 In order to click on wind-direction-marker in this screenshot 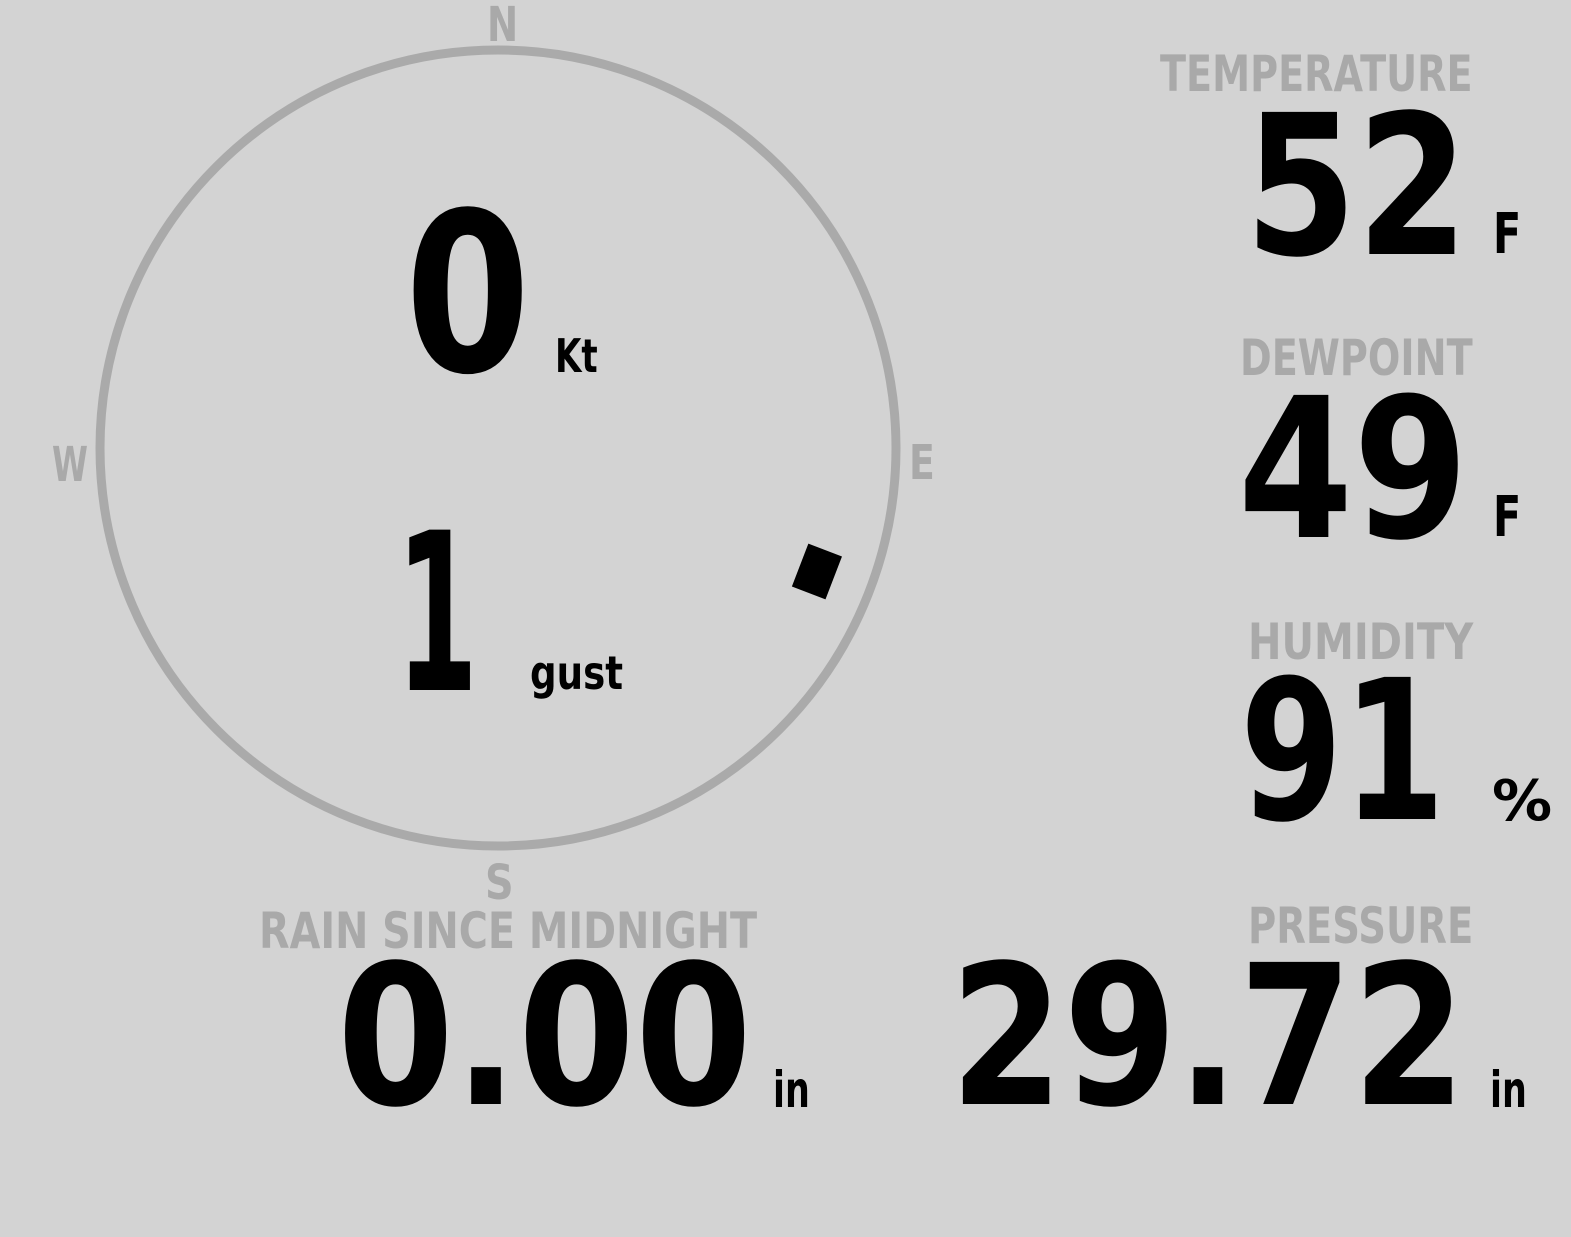, I will do `click(816, 571)`.